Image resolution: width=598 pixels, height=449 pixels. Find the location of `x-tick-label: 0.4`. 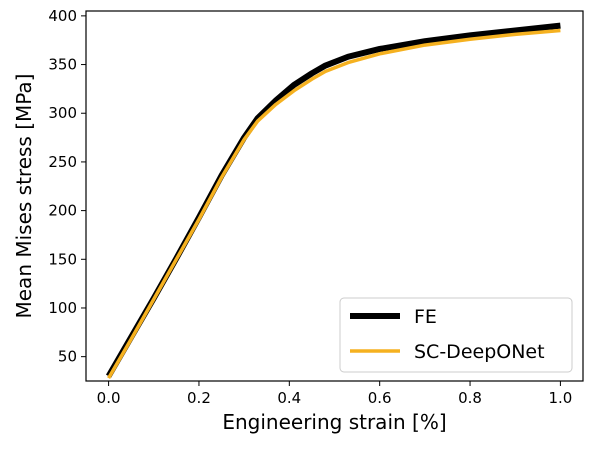

x-tick-label: 0.4 is located at coordinates (289, 398).